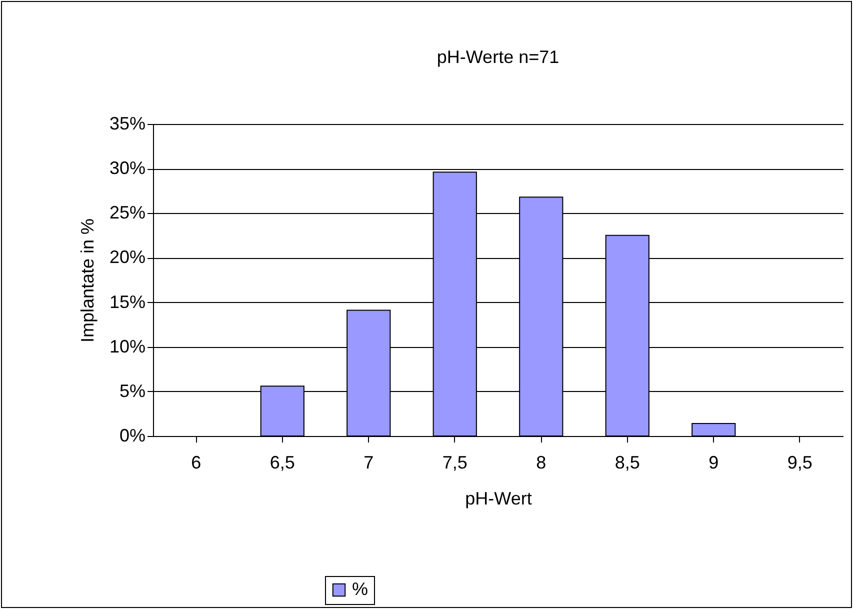 The height and width of the screenshot is (609, 853). I want to click on y-axis-title: Implantate in %, so click(87, 280).